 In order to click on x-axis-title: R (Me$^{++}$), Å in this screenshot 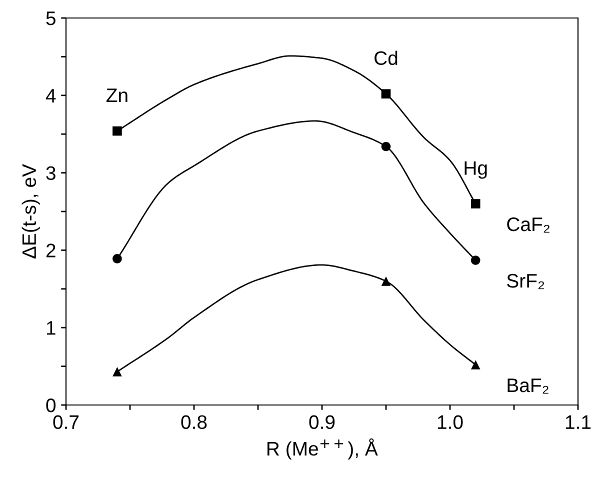, I will do `click(323, 449)`.